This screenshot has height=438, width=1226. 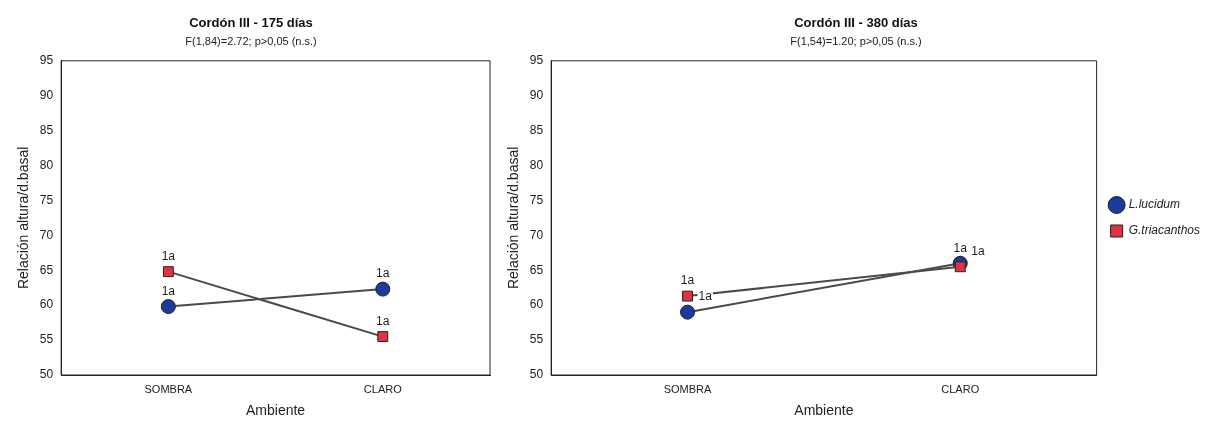 I want to click on legend-label: G.triacanthos, so click(x=1164, y=230).